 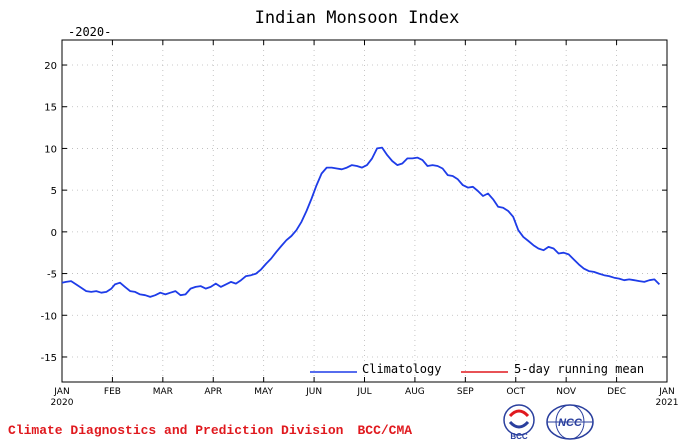 I want to click on y-tick-label: 20, so click(x=50, y=66).